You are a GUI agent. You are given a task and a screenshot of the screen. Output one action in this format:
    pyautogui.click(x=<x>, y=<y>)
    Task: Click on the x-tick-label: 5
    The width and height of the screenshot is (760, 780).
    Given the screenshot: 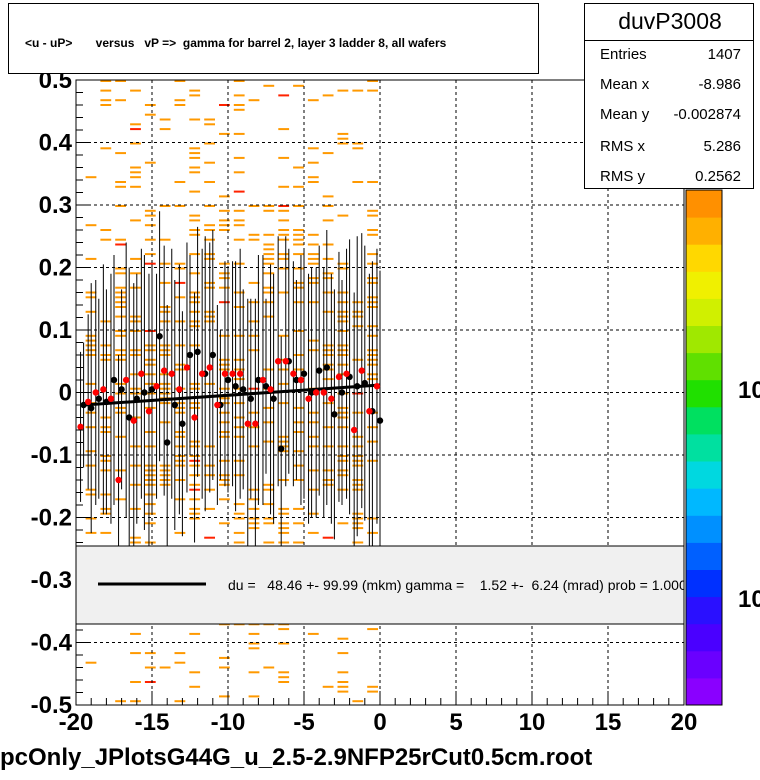 What is the action you would take?
    pyautogui.click(x=455, y=722)
    